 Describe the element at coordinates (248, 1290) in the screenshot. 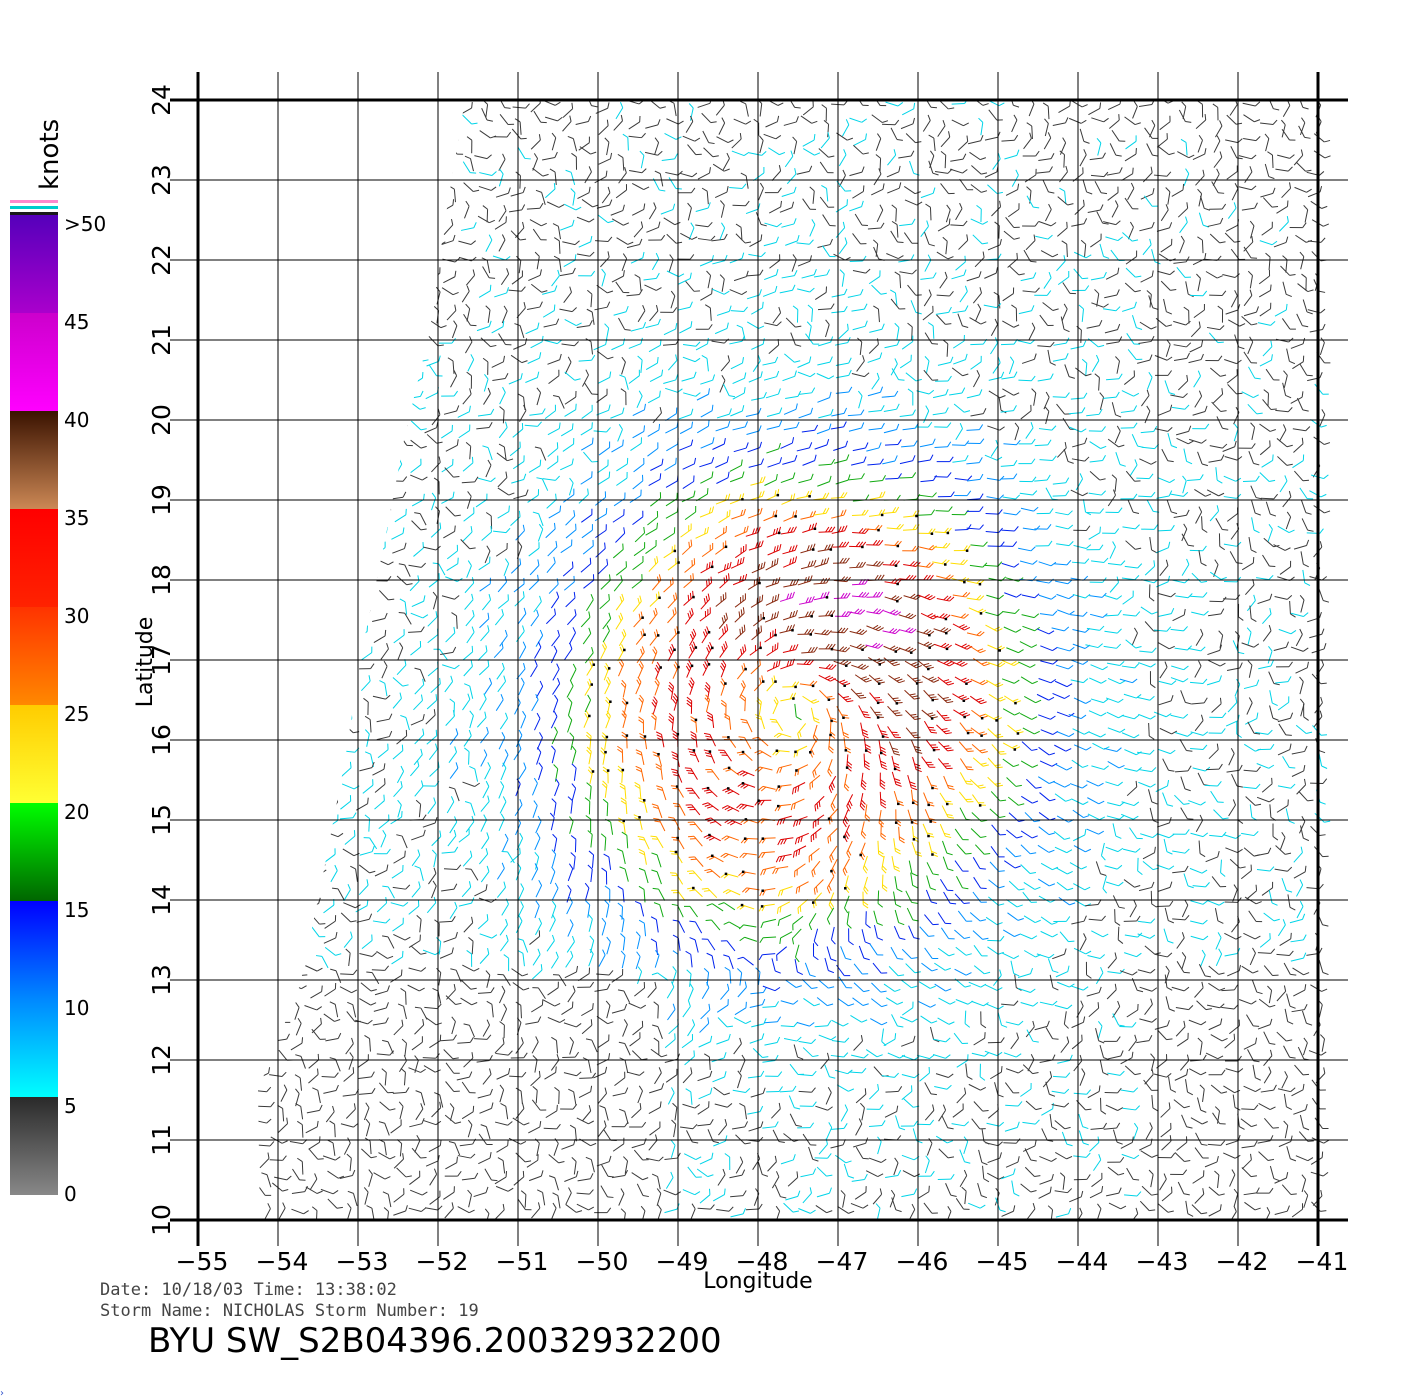

I see `date-time-line: Date: 10/18/03 Time: 13:38:02` at that location.